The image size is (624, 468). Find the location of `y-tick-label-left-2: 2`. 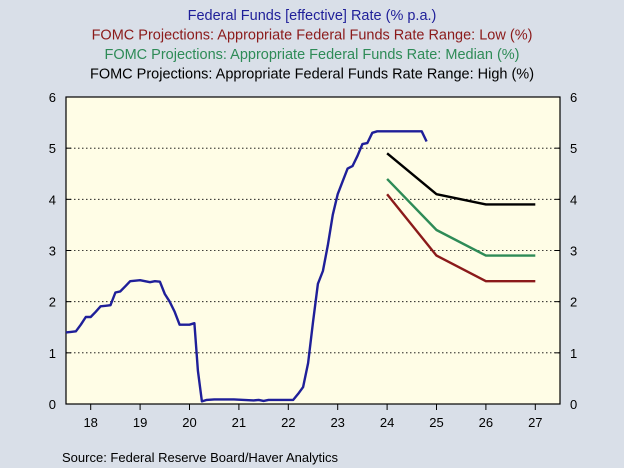

y-tick-label-left-2: 2 is located at coordinates (52, 302).